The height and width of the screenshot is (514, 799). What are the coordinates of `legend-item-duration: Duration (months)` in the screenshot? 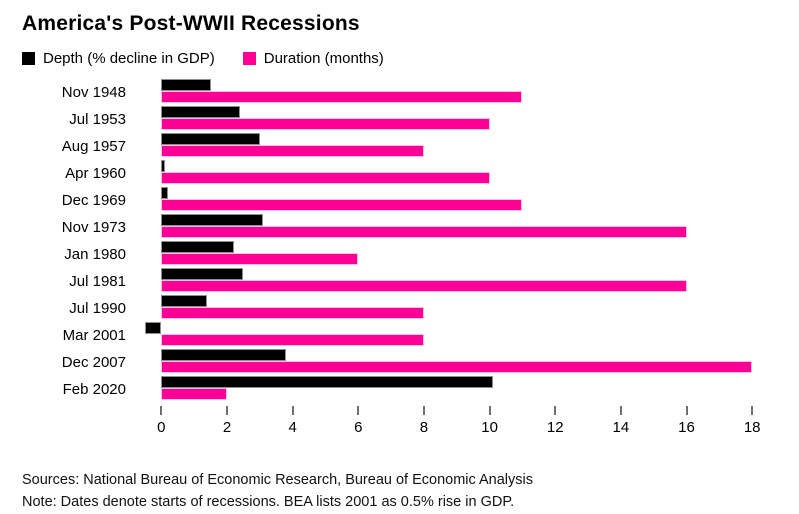 It's located at (313, 58).